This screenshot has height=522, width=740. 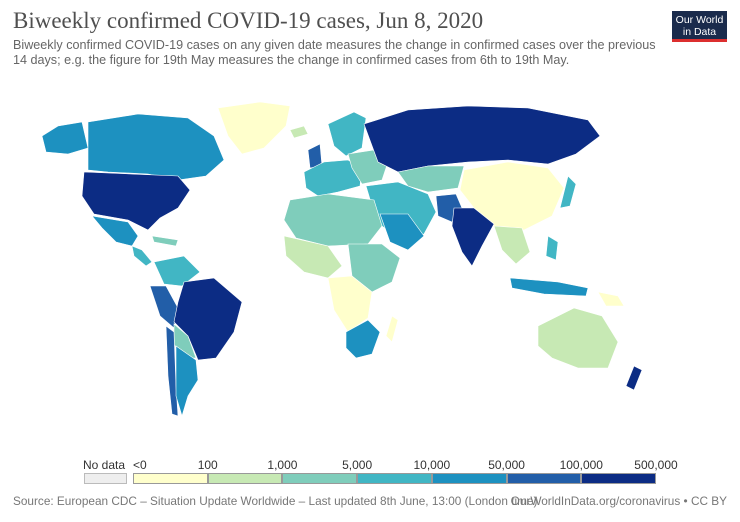 What do you see at coordinates (104, 465) in the screenshot?
I see `legend-no-data-label: No data` at bounding box center [104, 465].